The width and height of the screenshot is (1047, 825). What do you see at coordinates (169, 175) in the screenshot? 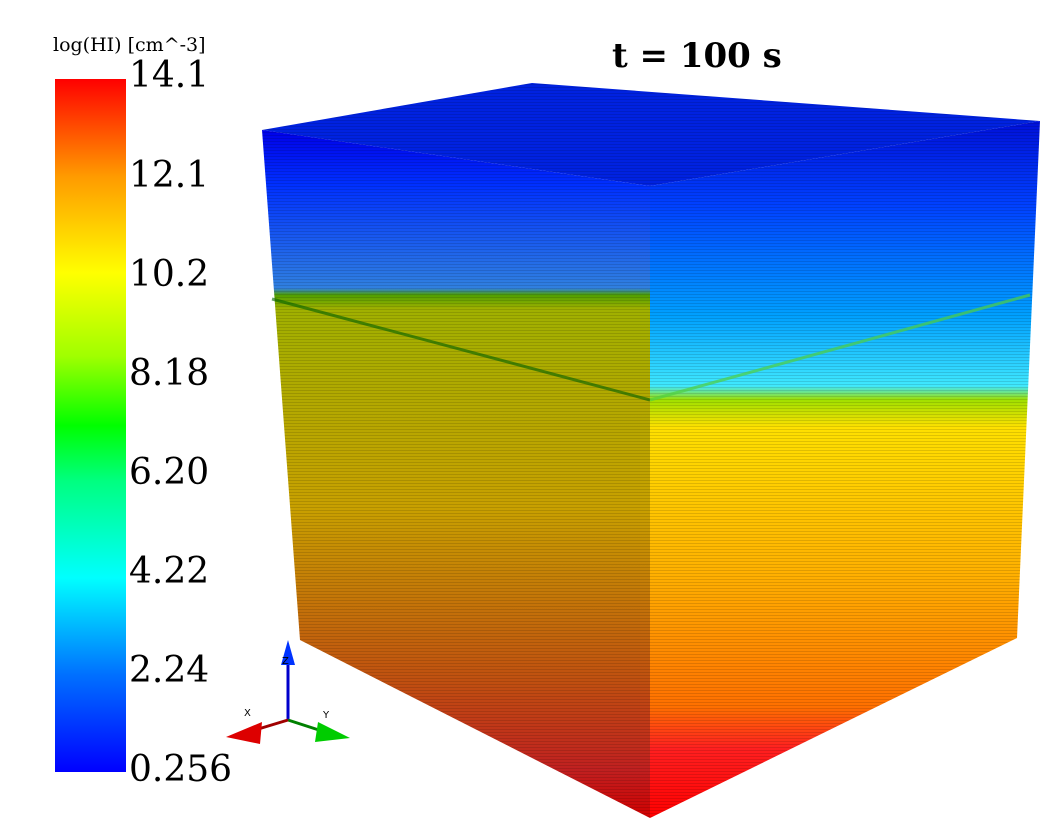
I see `colorbar-tick: 12.1` at bounding box center [169, 175].